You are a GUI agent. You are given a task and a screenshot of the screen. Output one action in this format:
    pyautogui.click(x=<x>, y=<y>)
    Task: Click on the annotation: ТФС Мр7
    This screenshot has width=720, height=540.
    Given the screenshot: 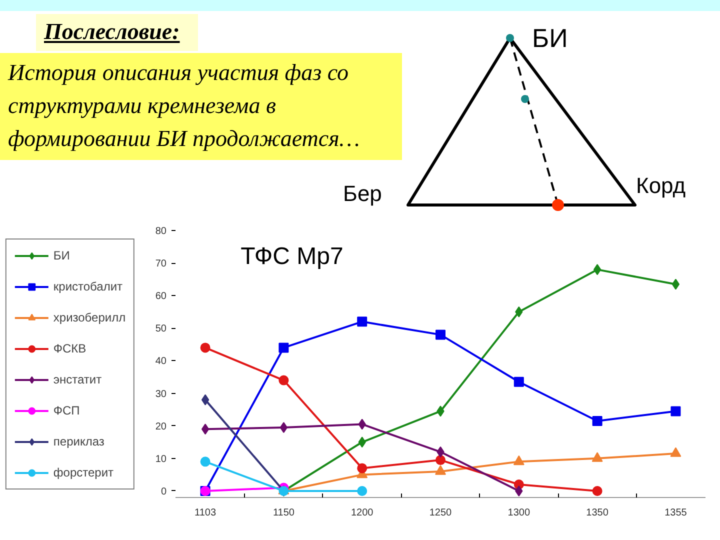 What is the action you would take?
    pyautogui.click(x=292, y=256)
    